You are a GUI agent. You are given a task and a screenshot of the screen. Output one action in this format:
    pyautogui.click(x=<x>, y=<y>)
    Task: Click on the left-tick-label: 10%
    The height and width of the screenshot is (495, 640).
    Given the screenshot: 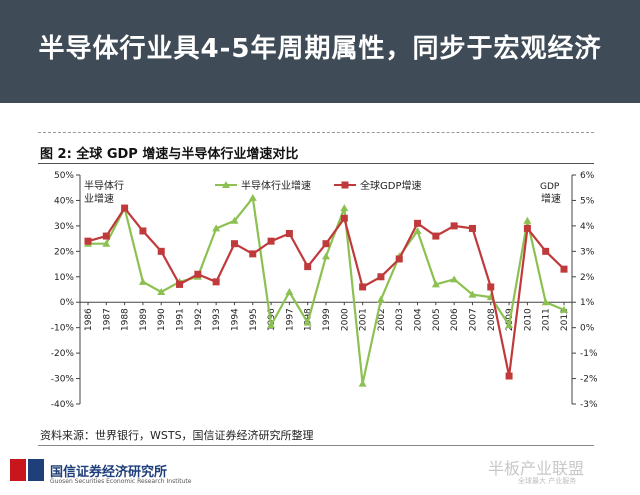 What is the action you would take?
    pyautogui.click(x=64, y=278)
    